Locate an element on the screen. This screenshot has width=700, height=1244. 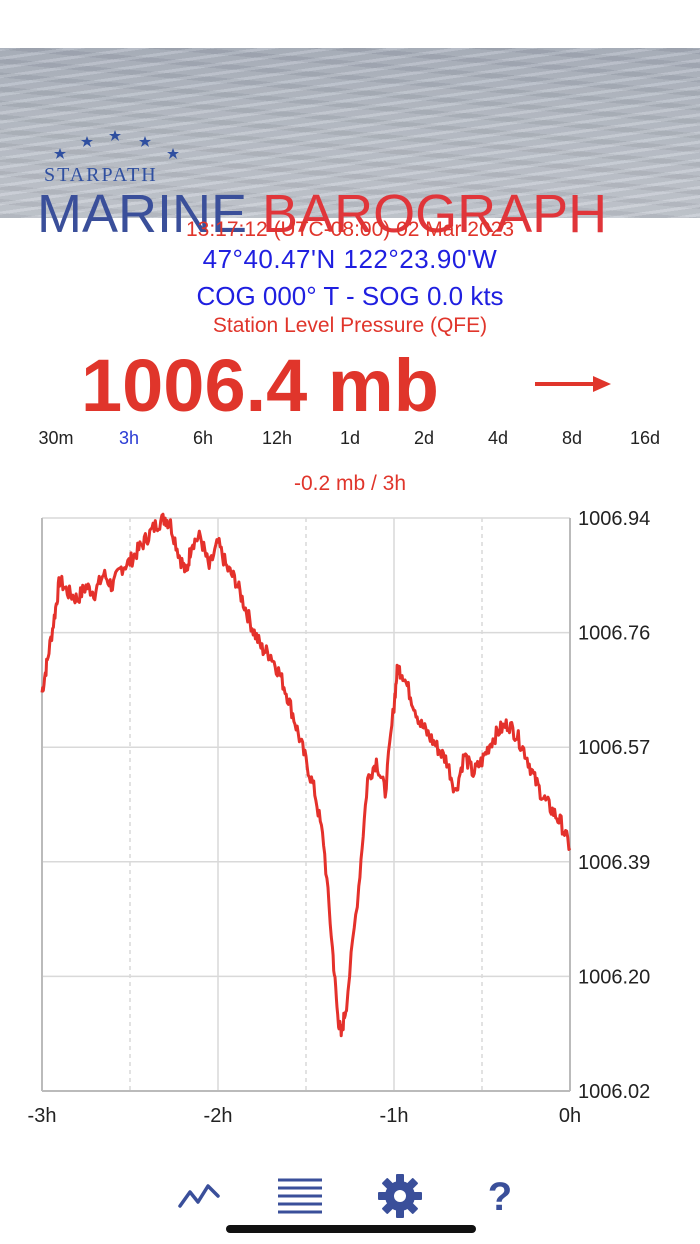
menu-list-icon is located at coordinates (300, 1196).